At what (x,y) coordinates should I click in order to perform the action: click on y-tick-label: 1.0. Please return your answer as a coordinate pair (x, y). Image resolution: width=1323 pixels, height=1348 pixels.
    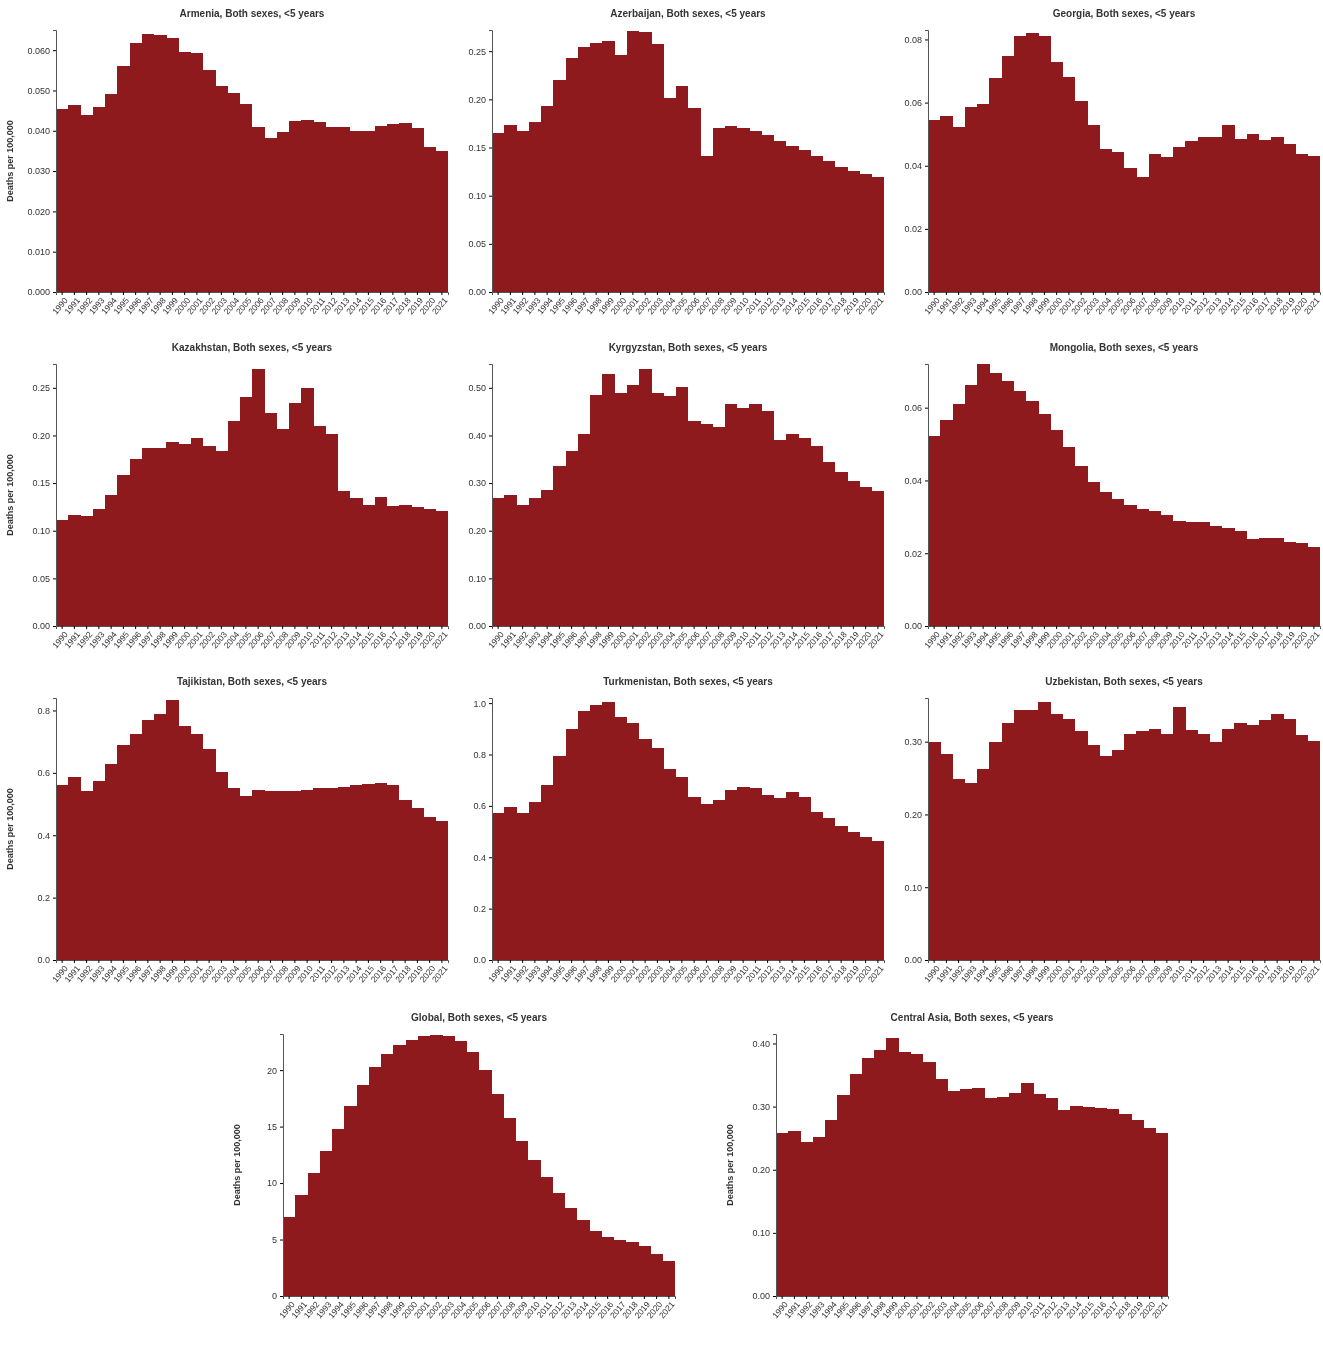
    Looking at the image, I should click on (479, 703).